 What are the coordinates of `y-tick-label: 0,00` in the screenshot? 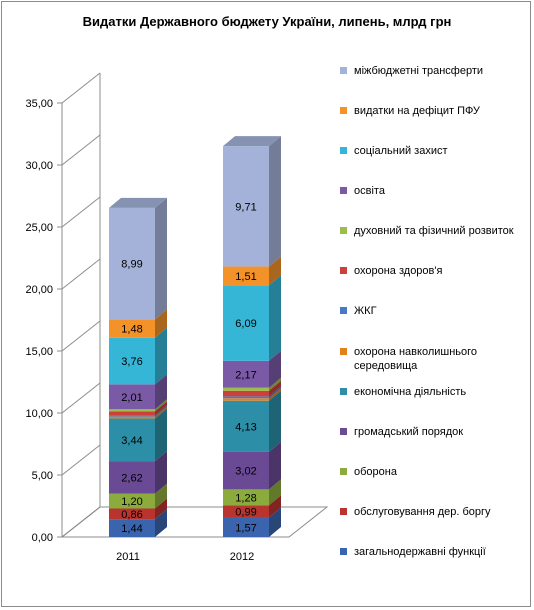 It's located at (42, 538).